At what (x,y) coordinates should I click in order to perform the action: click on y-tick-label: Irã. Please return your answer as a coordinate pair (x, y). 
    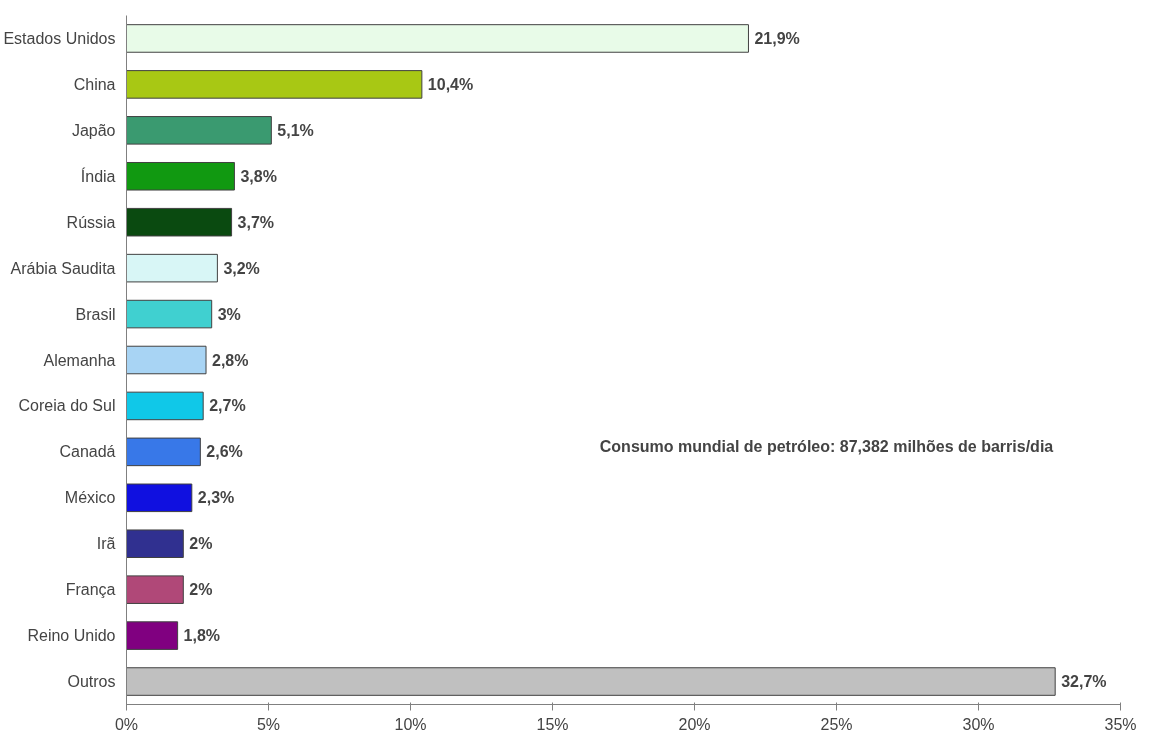
    Looking at the image, I should click on (106, 544).